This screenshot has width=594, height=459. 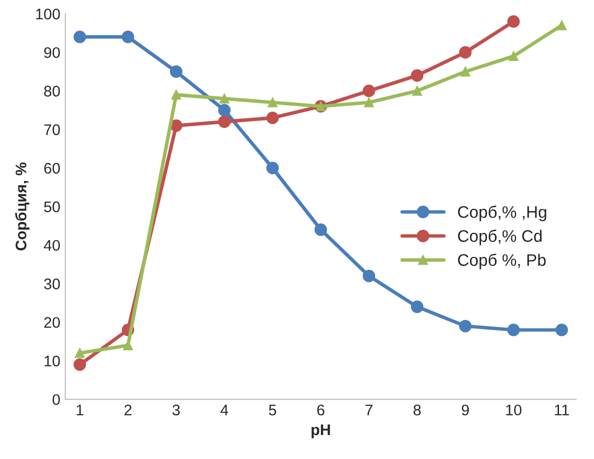 What do you see at coordinates (321, 431) in the screenshot?
I see `x-axis-title: pH` at bounding box center [321, 431].